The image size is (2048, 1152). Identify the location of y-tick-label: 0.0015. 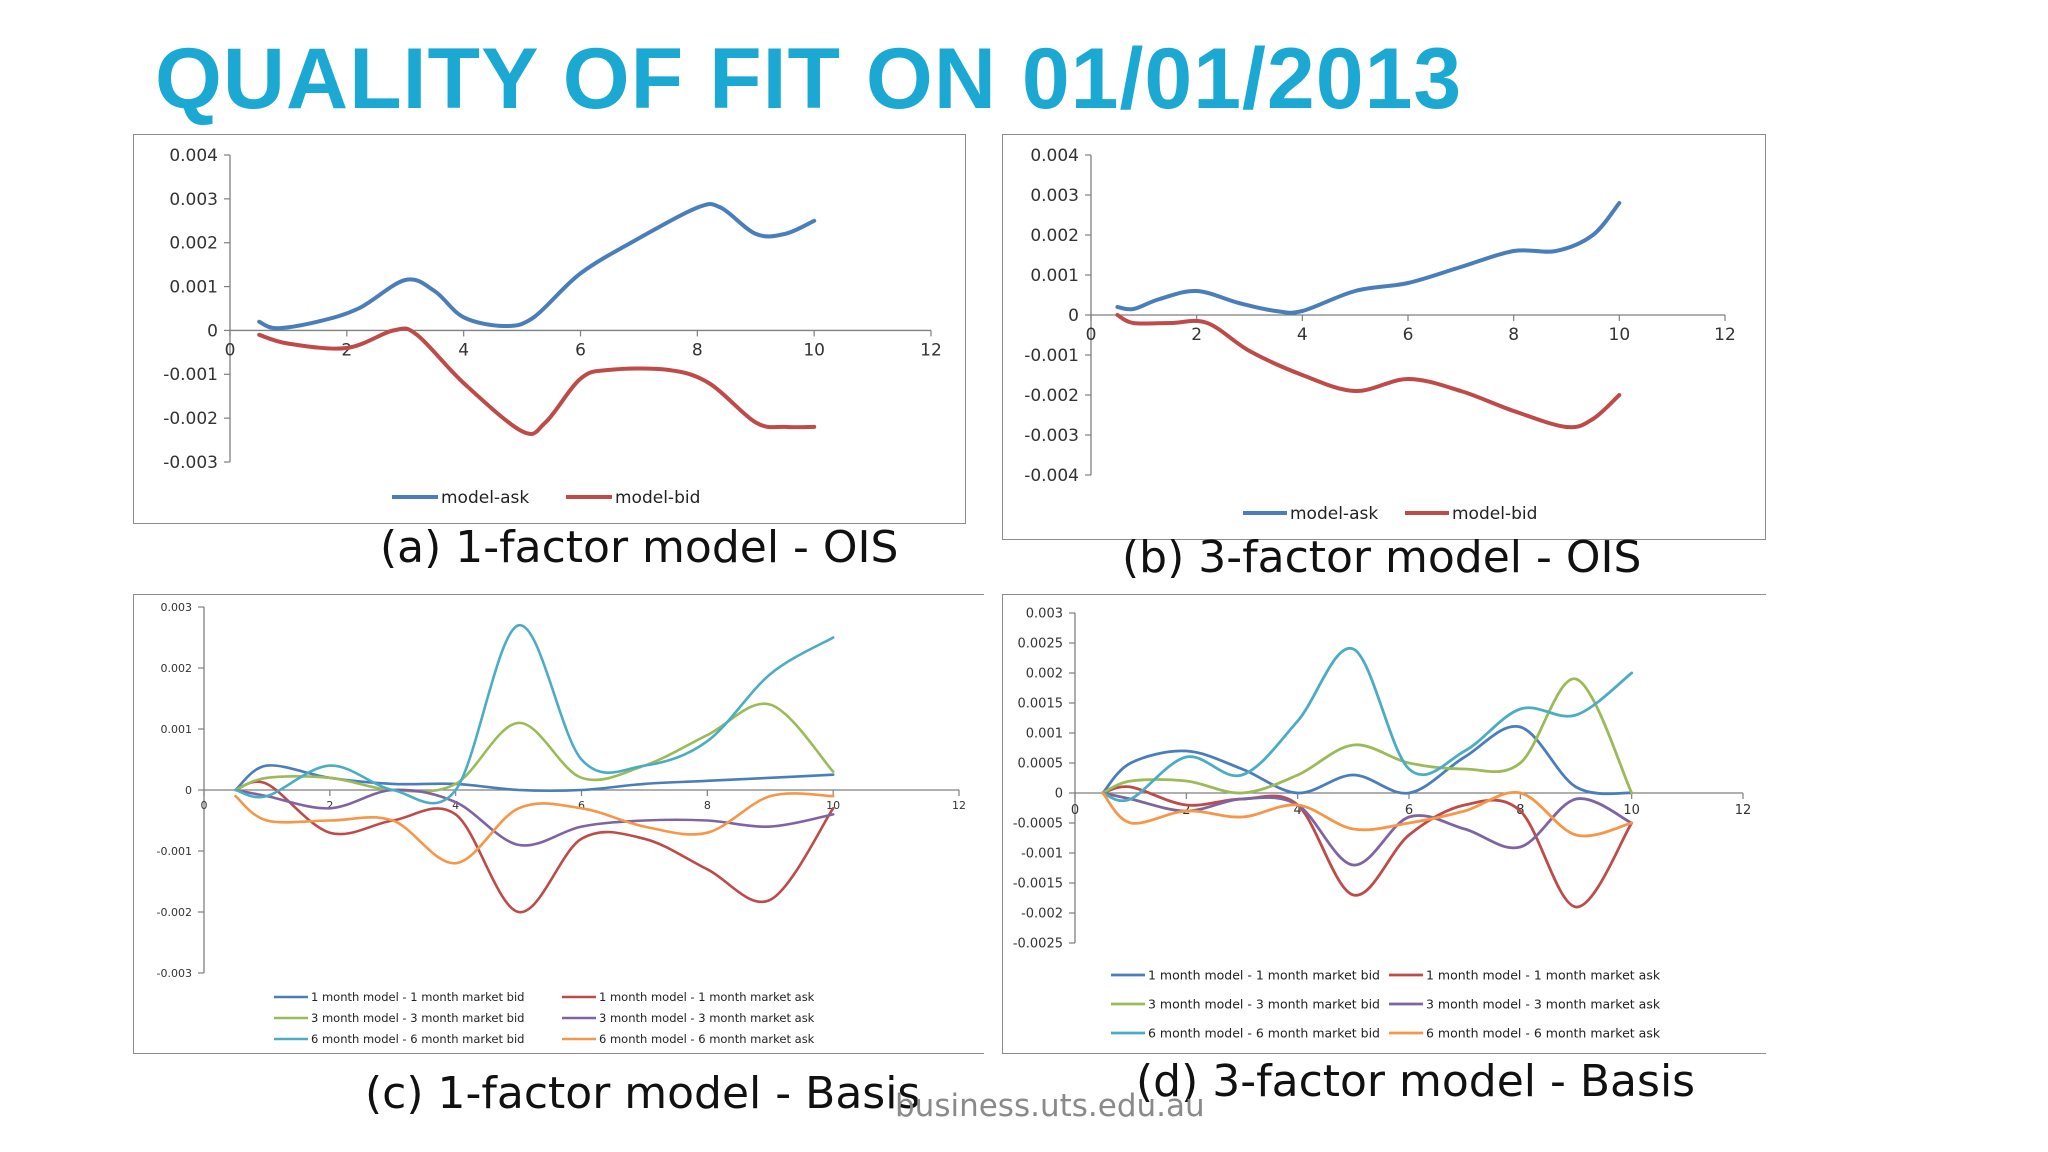
(1041, 704).